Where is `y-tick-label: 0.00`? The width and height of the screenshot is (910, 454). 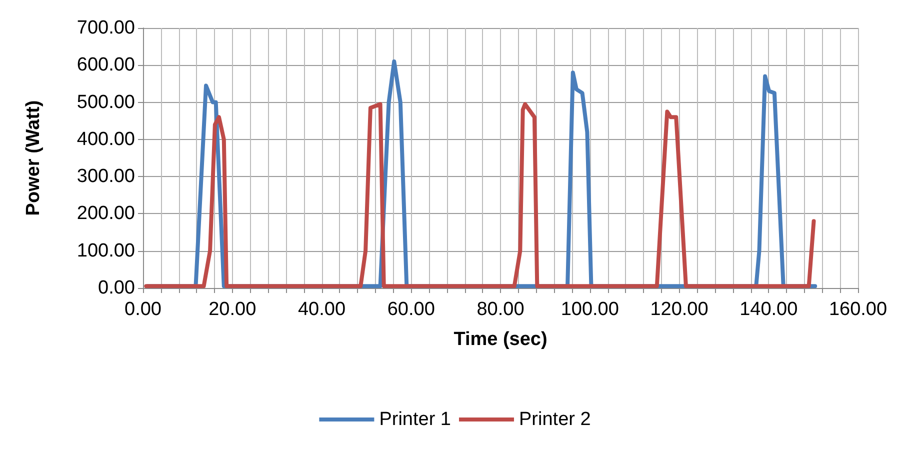 y-tick-label: 0.00 is located at coordinates (116, 288).